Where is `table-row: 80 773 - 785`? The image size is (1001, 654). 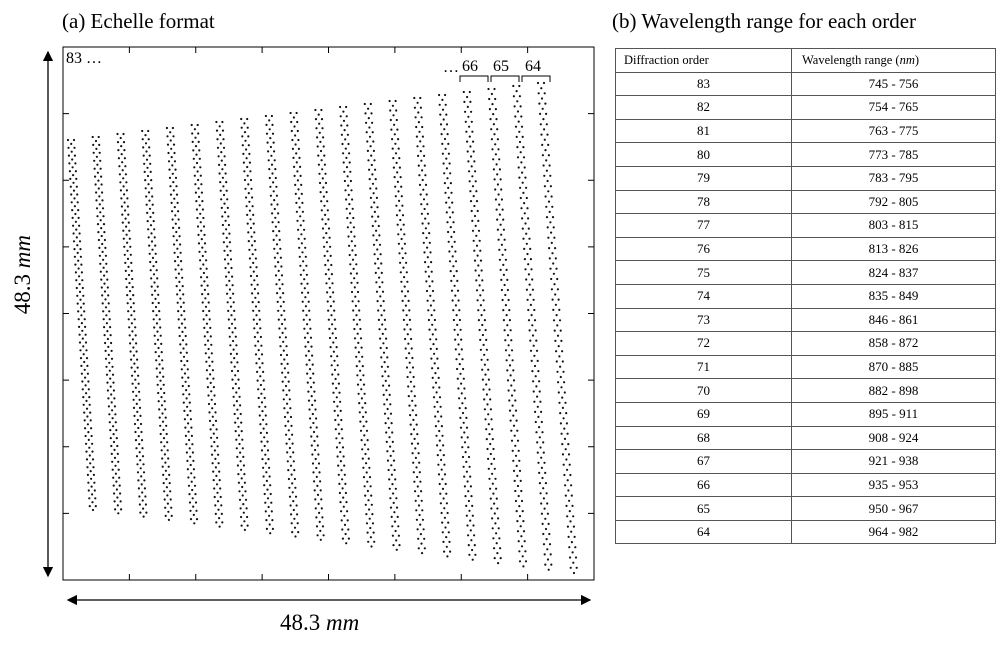 table-row: 80 773 - 785 is located at coordinates (805, 154).